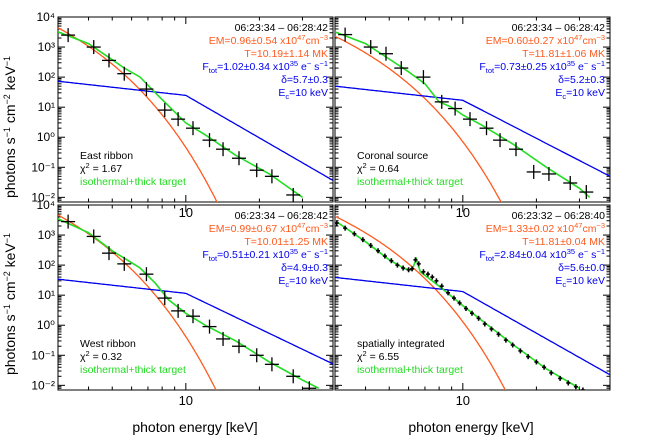 The width and height of the screenshot is (658, 438). I want to click on east-ribbon-emission-measure: EM=0.96±0.54 x1047cm−3, so click(268, 40).